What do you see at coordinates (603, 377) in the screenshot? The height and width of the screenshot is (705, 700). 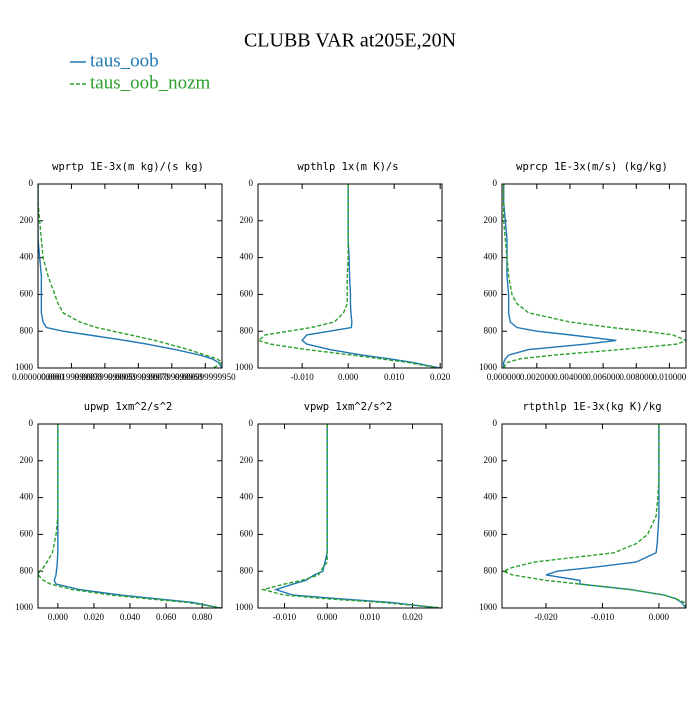 I see `x-tick-label: 0.006000` at bounding box center [603, 377].